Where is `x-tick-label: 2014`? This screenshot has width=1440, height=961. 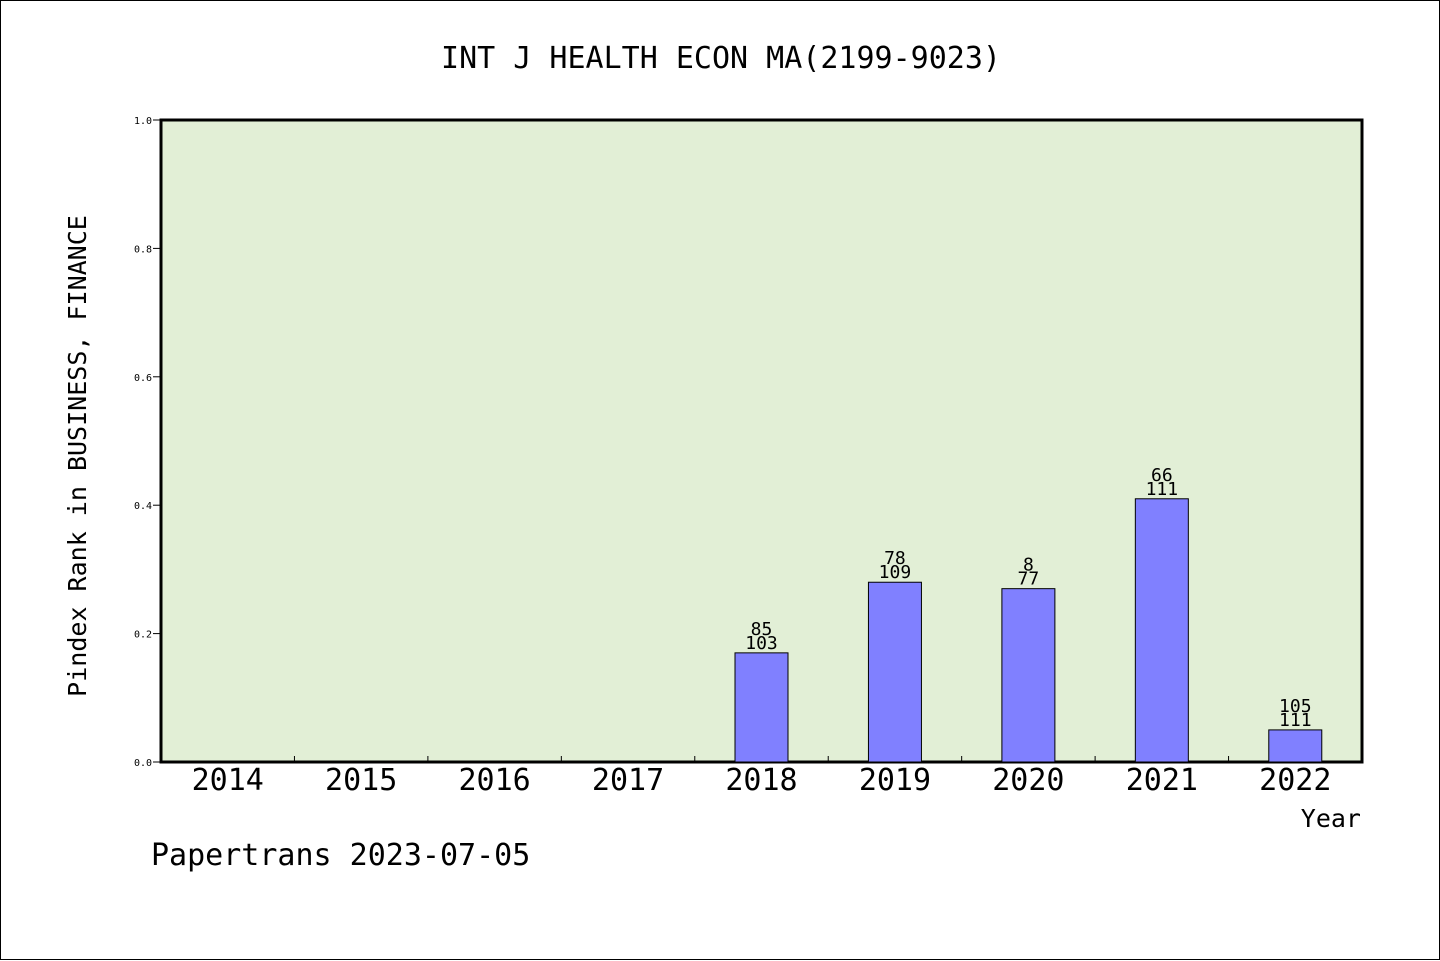
x-tick-label: 2014 is located at coordinates (228, 780).